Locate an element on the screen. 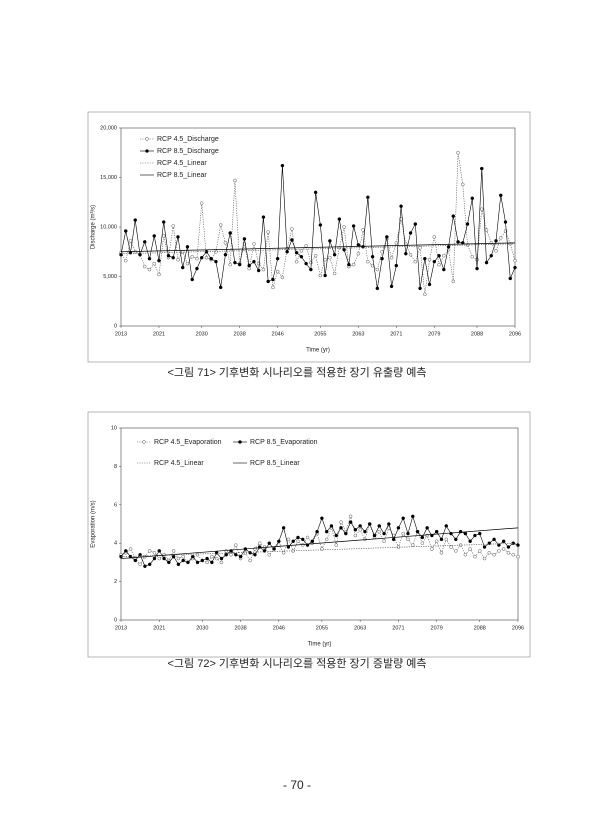  y-tick-label: 20,000 is located at coordinates (108, 128).